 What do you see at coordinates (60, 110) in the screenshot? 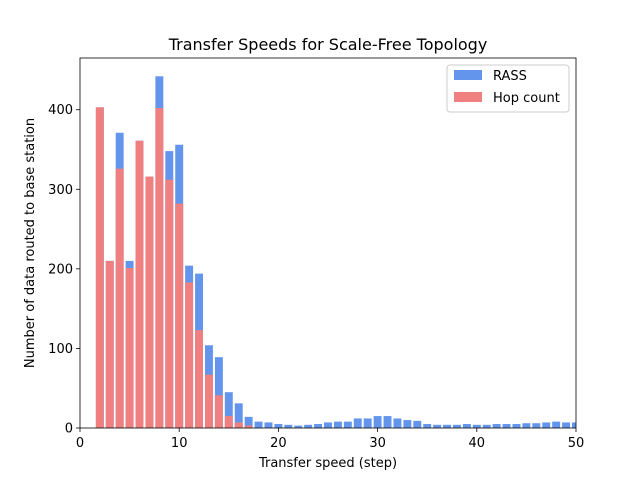
I see `y-tick-label-400: 400` at bounding box center [60, 110].